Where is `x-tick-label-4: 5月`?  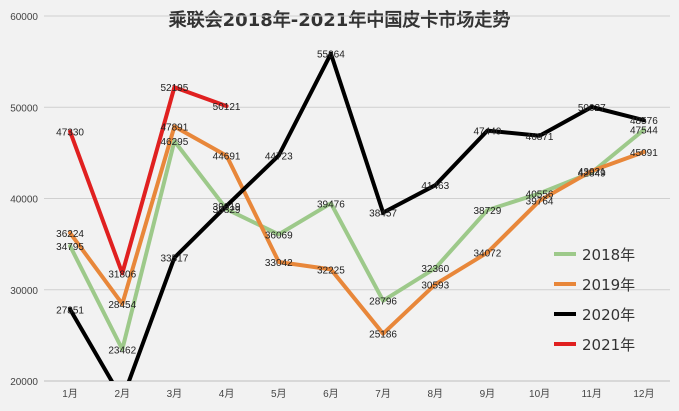
x-tick-label-4: 5月 is located at coordinates (279, 394).